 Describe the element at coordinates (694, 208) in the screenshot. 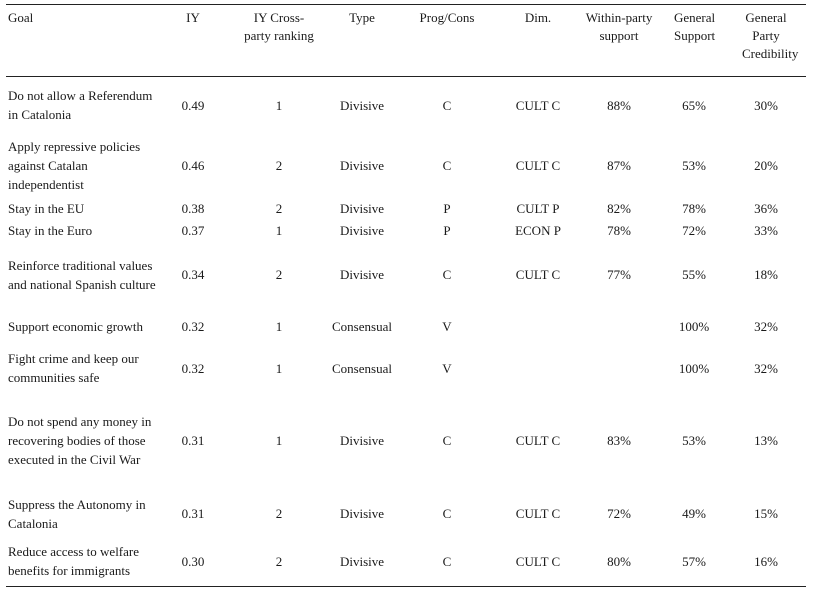

I see `general-support-cell: 78%` at that location.